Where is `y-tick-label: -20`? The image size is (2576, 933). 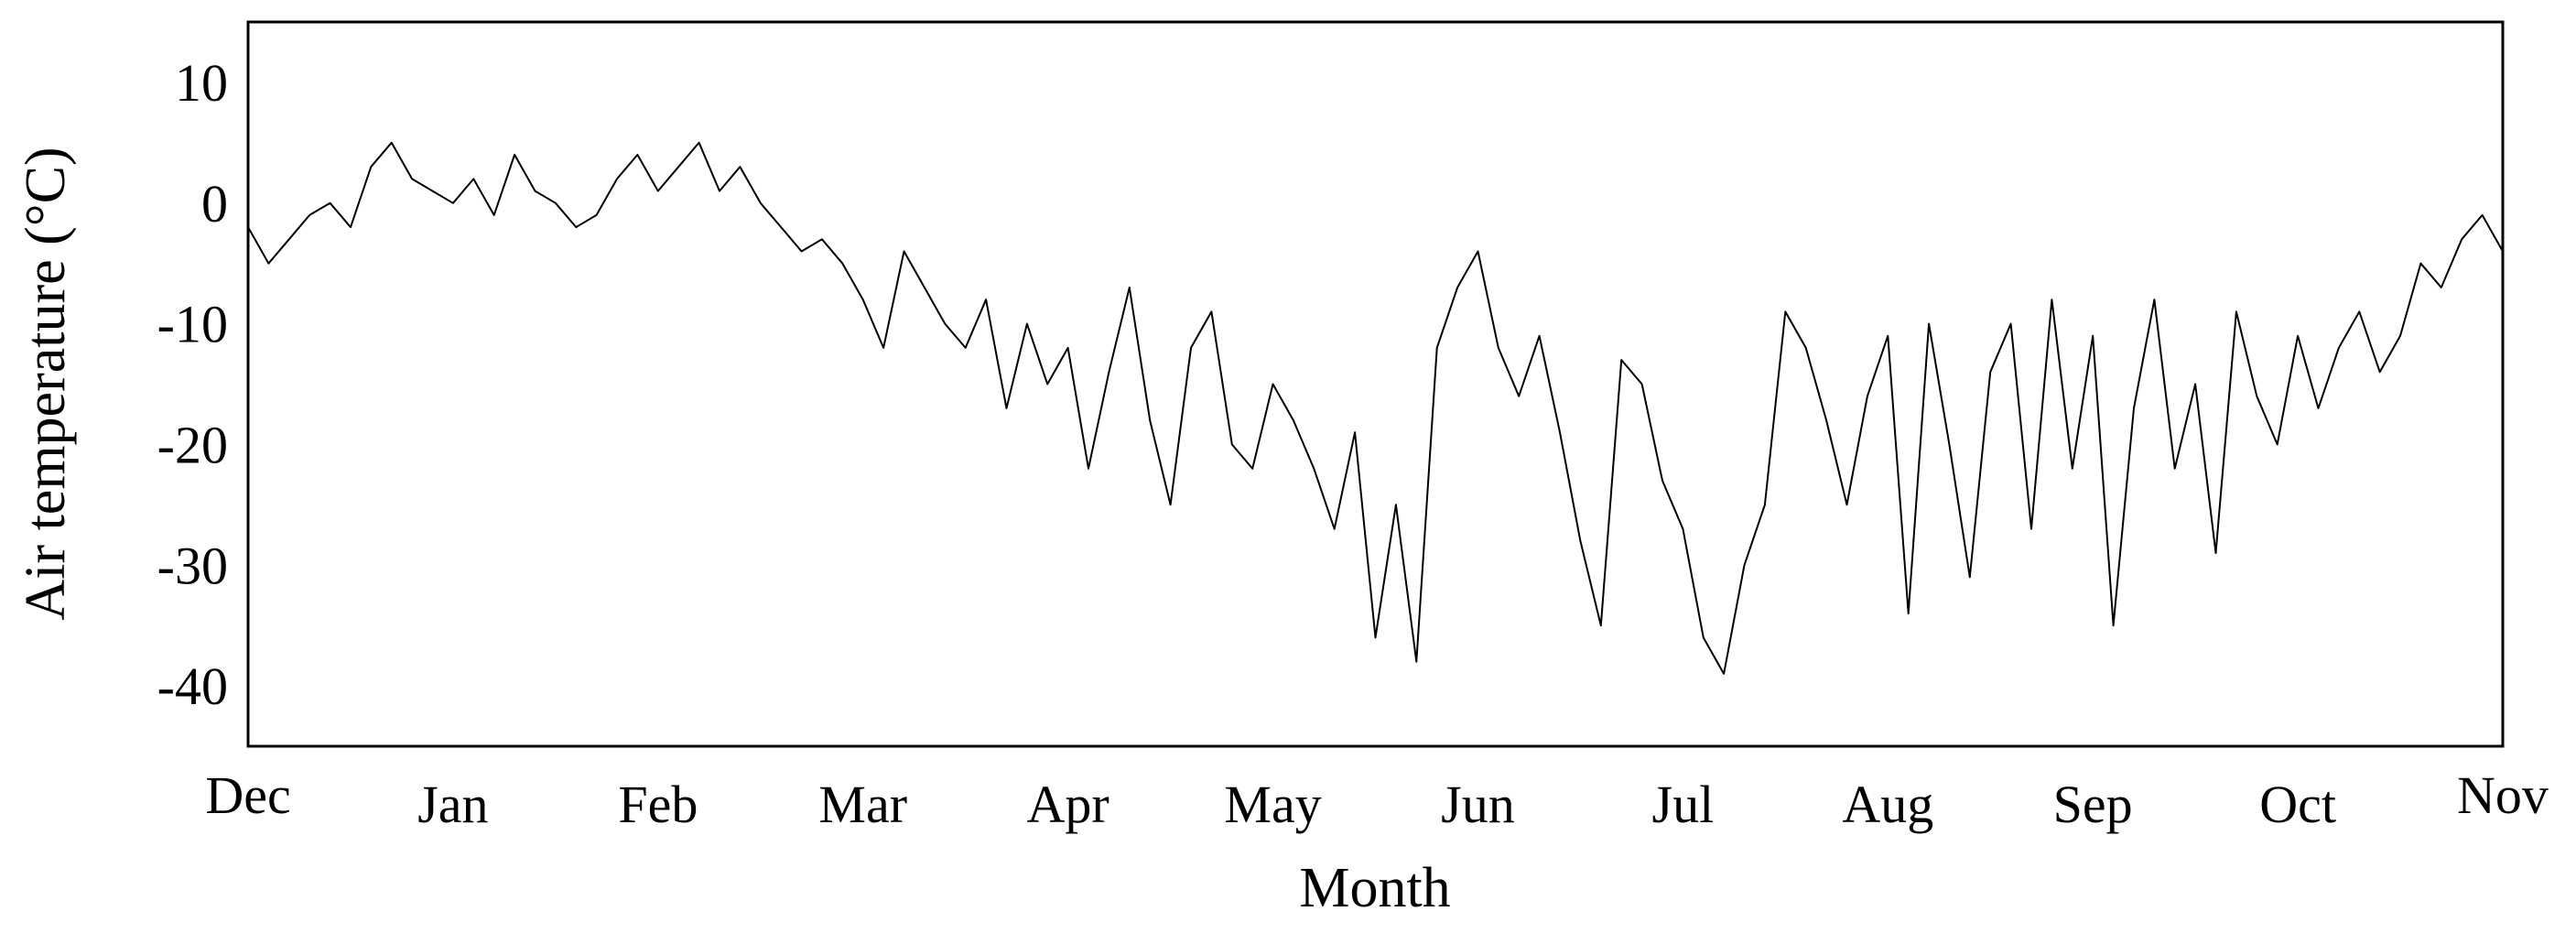
y-tick-label: -20 is located at coordinates (193, 444).